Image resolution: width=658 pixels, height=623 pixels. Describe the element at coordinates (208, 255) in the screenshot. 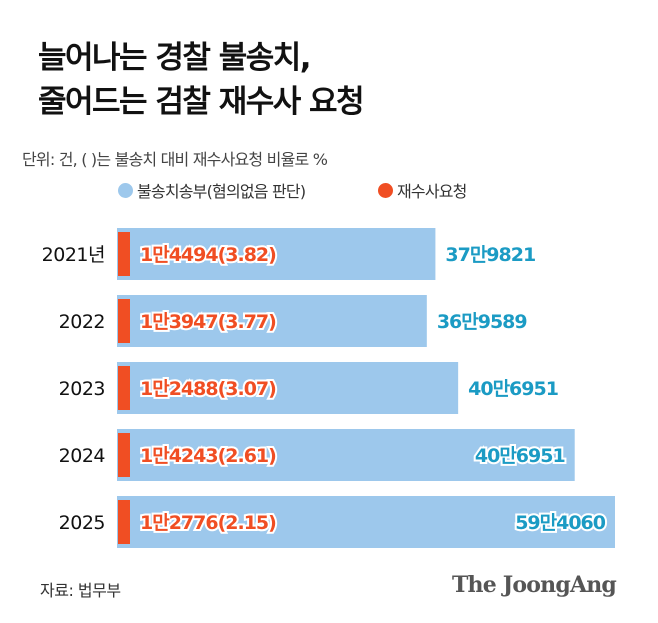

I see `reinvestigation-data-label: 1만4494(3.82)` at that location.